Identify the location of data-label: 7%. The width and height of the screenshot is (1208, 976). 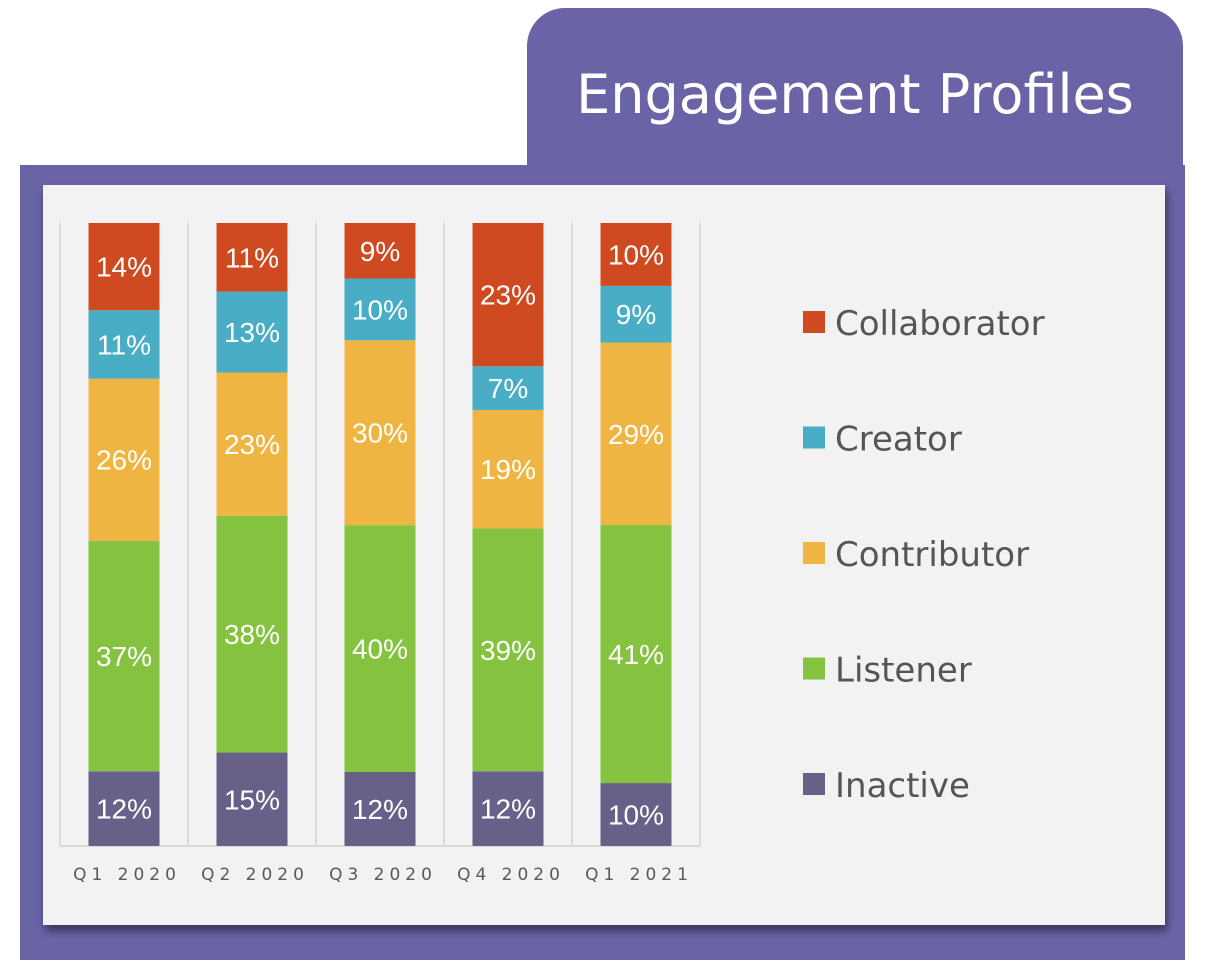
(508, 388).